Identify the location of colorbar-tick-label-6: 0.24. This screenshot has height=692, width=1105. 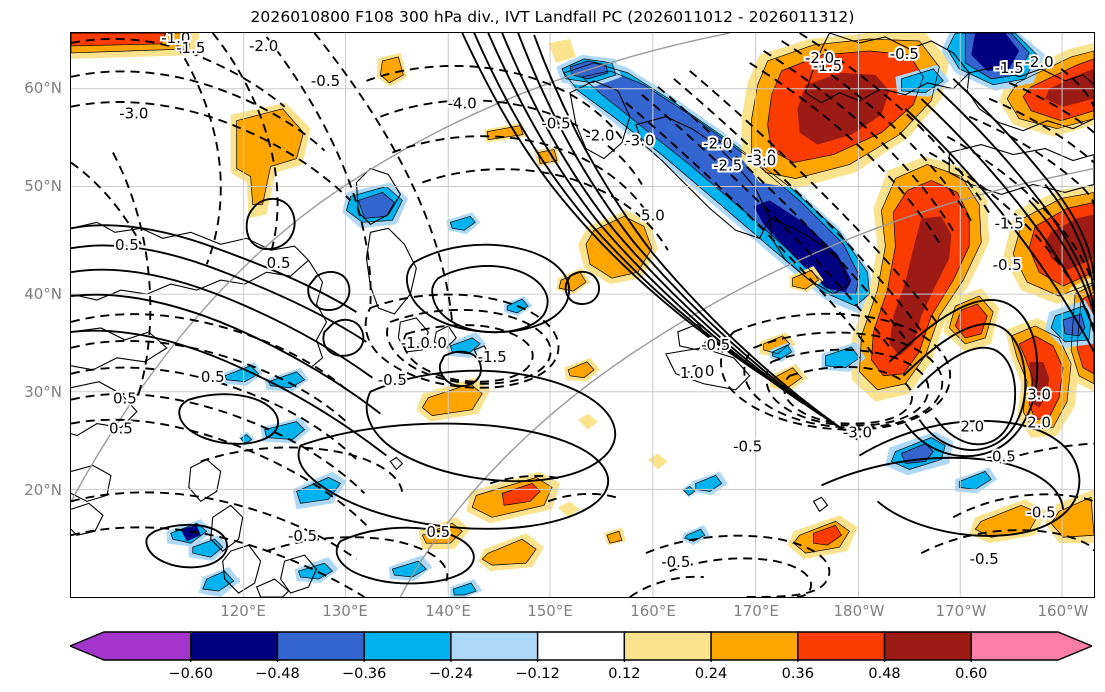
(711, 674).